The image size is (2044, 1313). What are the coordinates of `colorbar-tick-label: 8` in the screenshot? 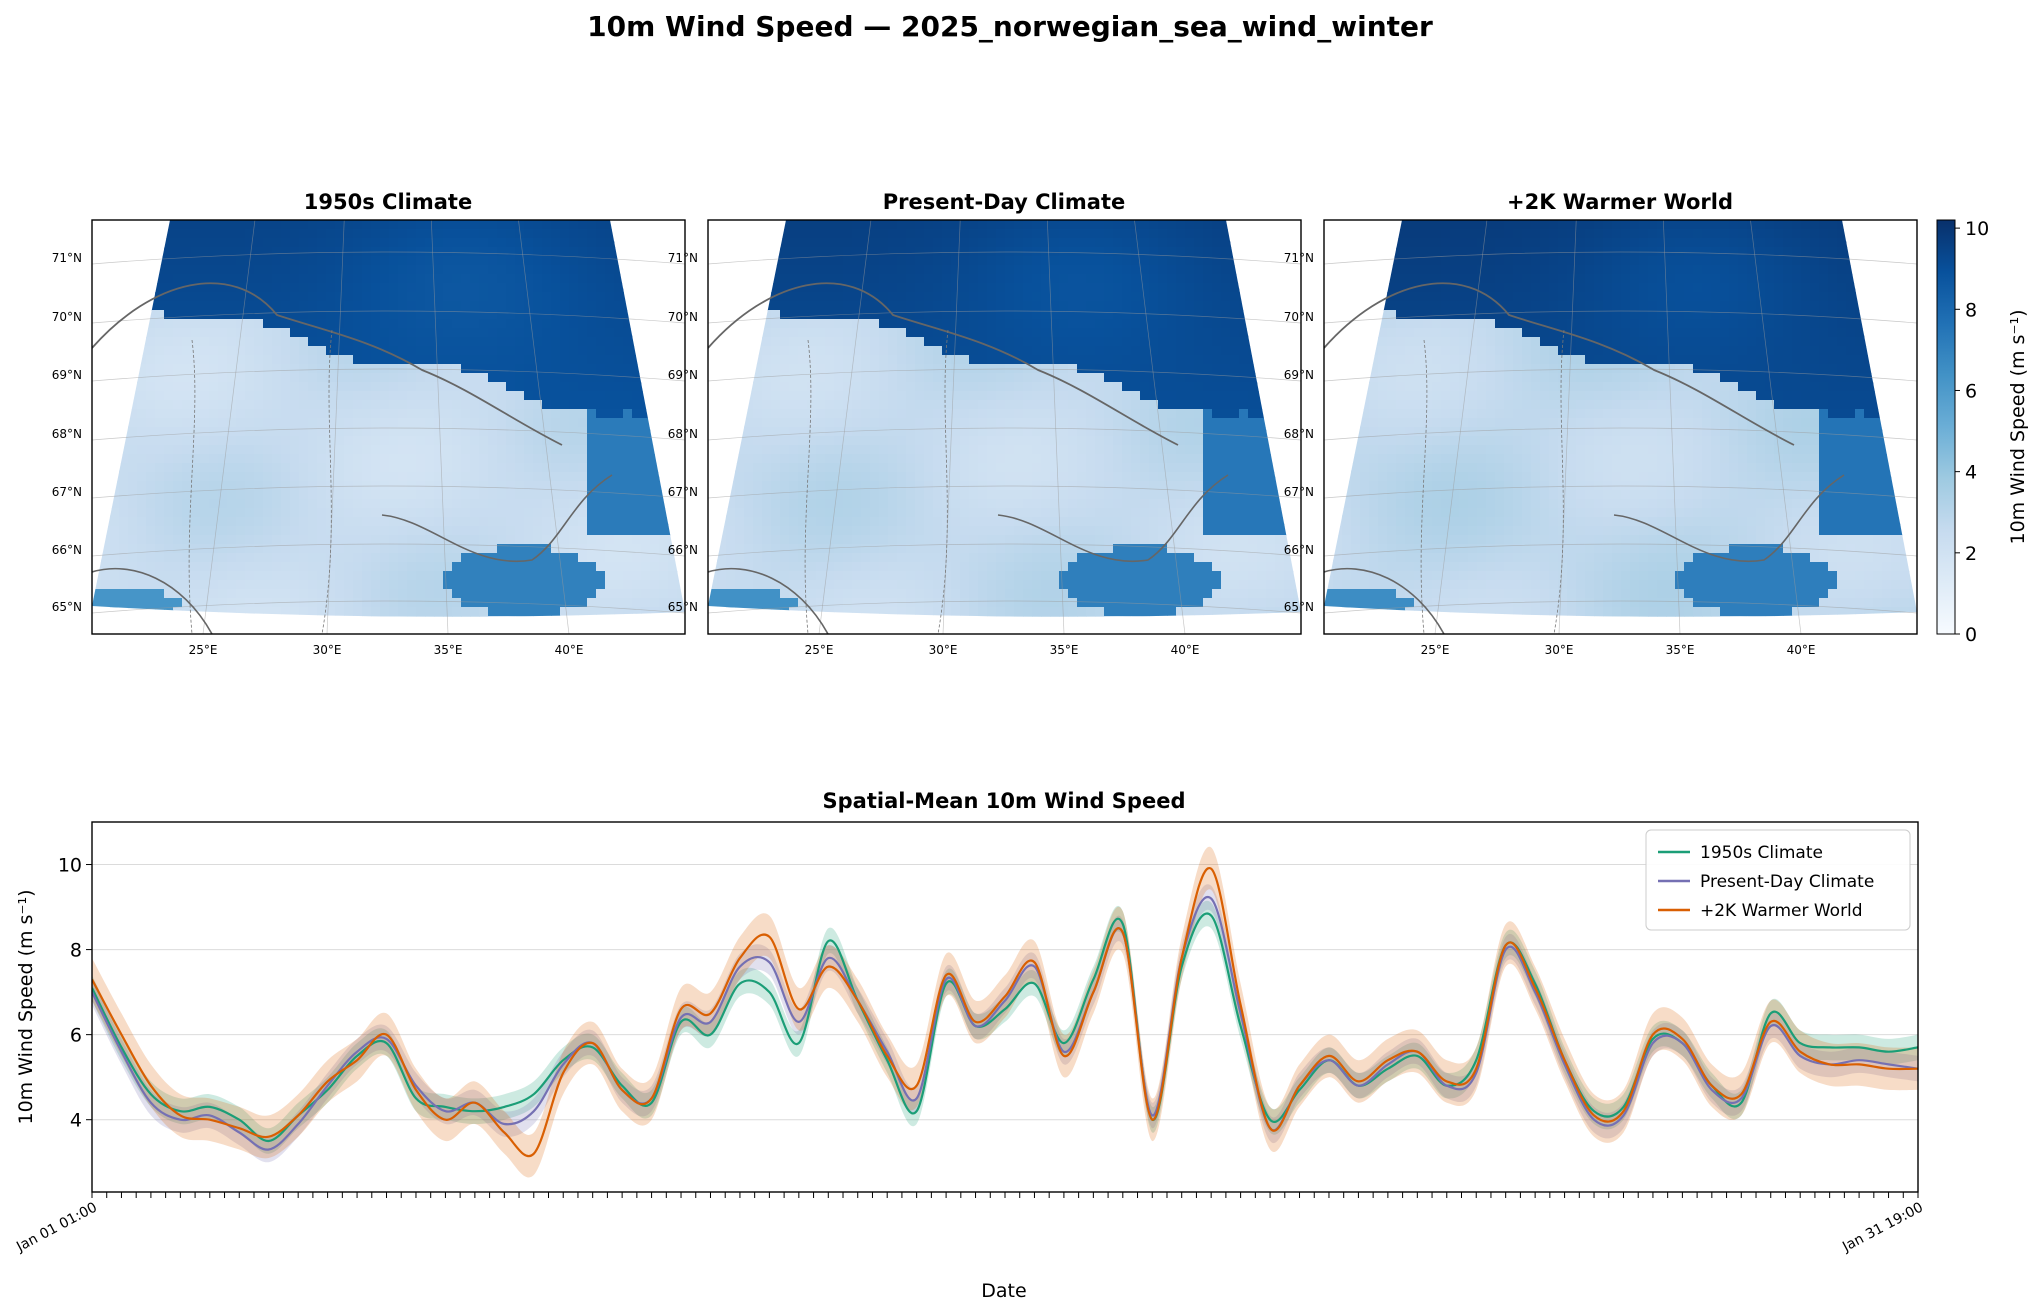 It's located at (1971, 310).